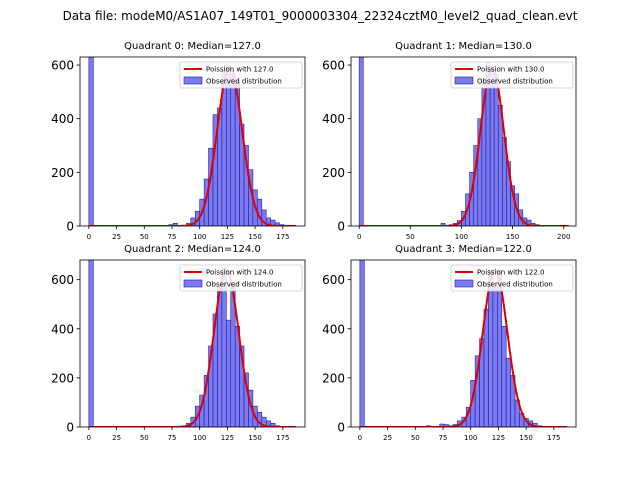 The width and height of the screenshot is (640, 480). Describe the element at coordinates (192, 249) in the screenshot. I see `chart-title: Quadrant 2: Median=124.0` at that location.